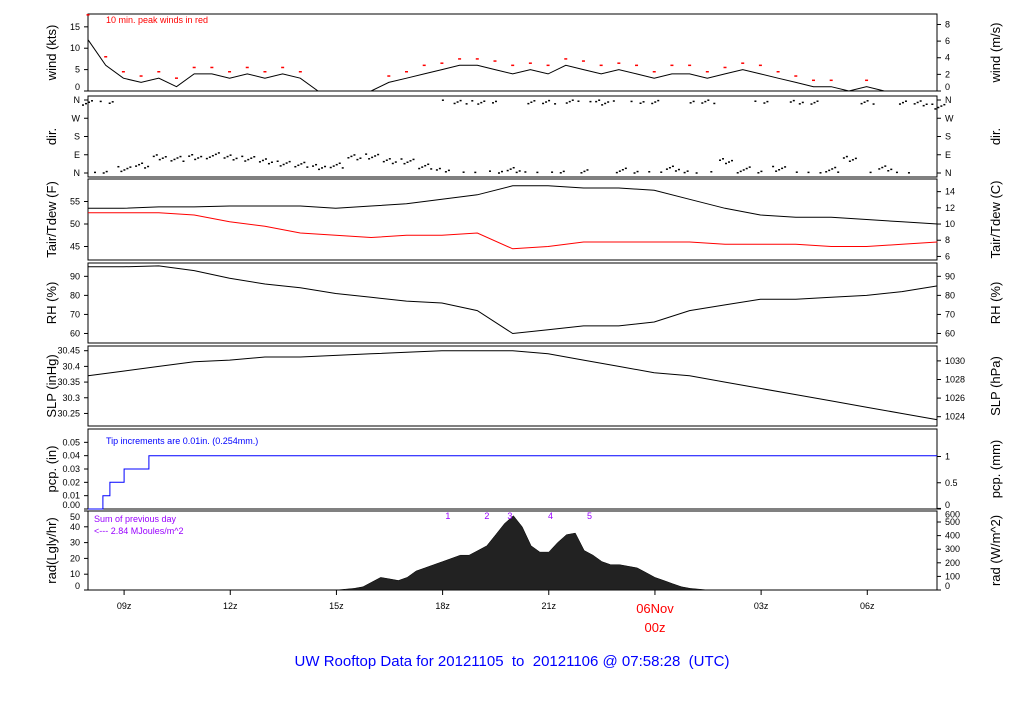 The width and height of the screenshot is (1024, 705). Describe the element at coordinates (77, 155) in the screenshot. I see `y-tick-label: E` at that location.